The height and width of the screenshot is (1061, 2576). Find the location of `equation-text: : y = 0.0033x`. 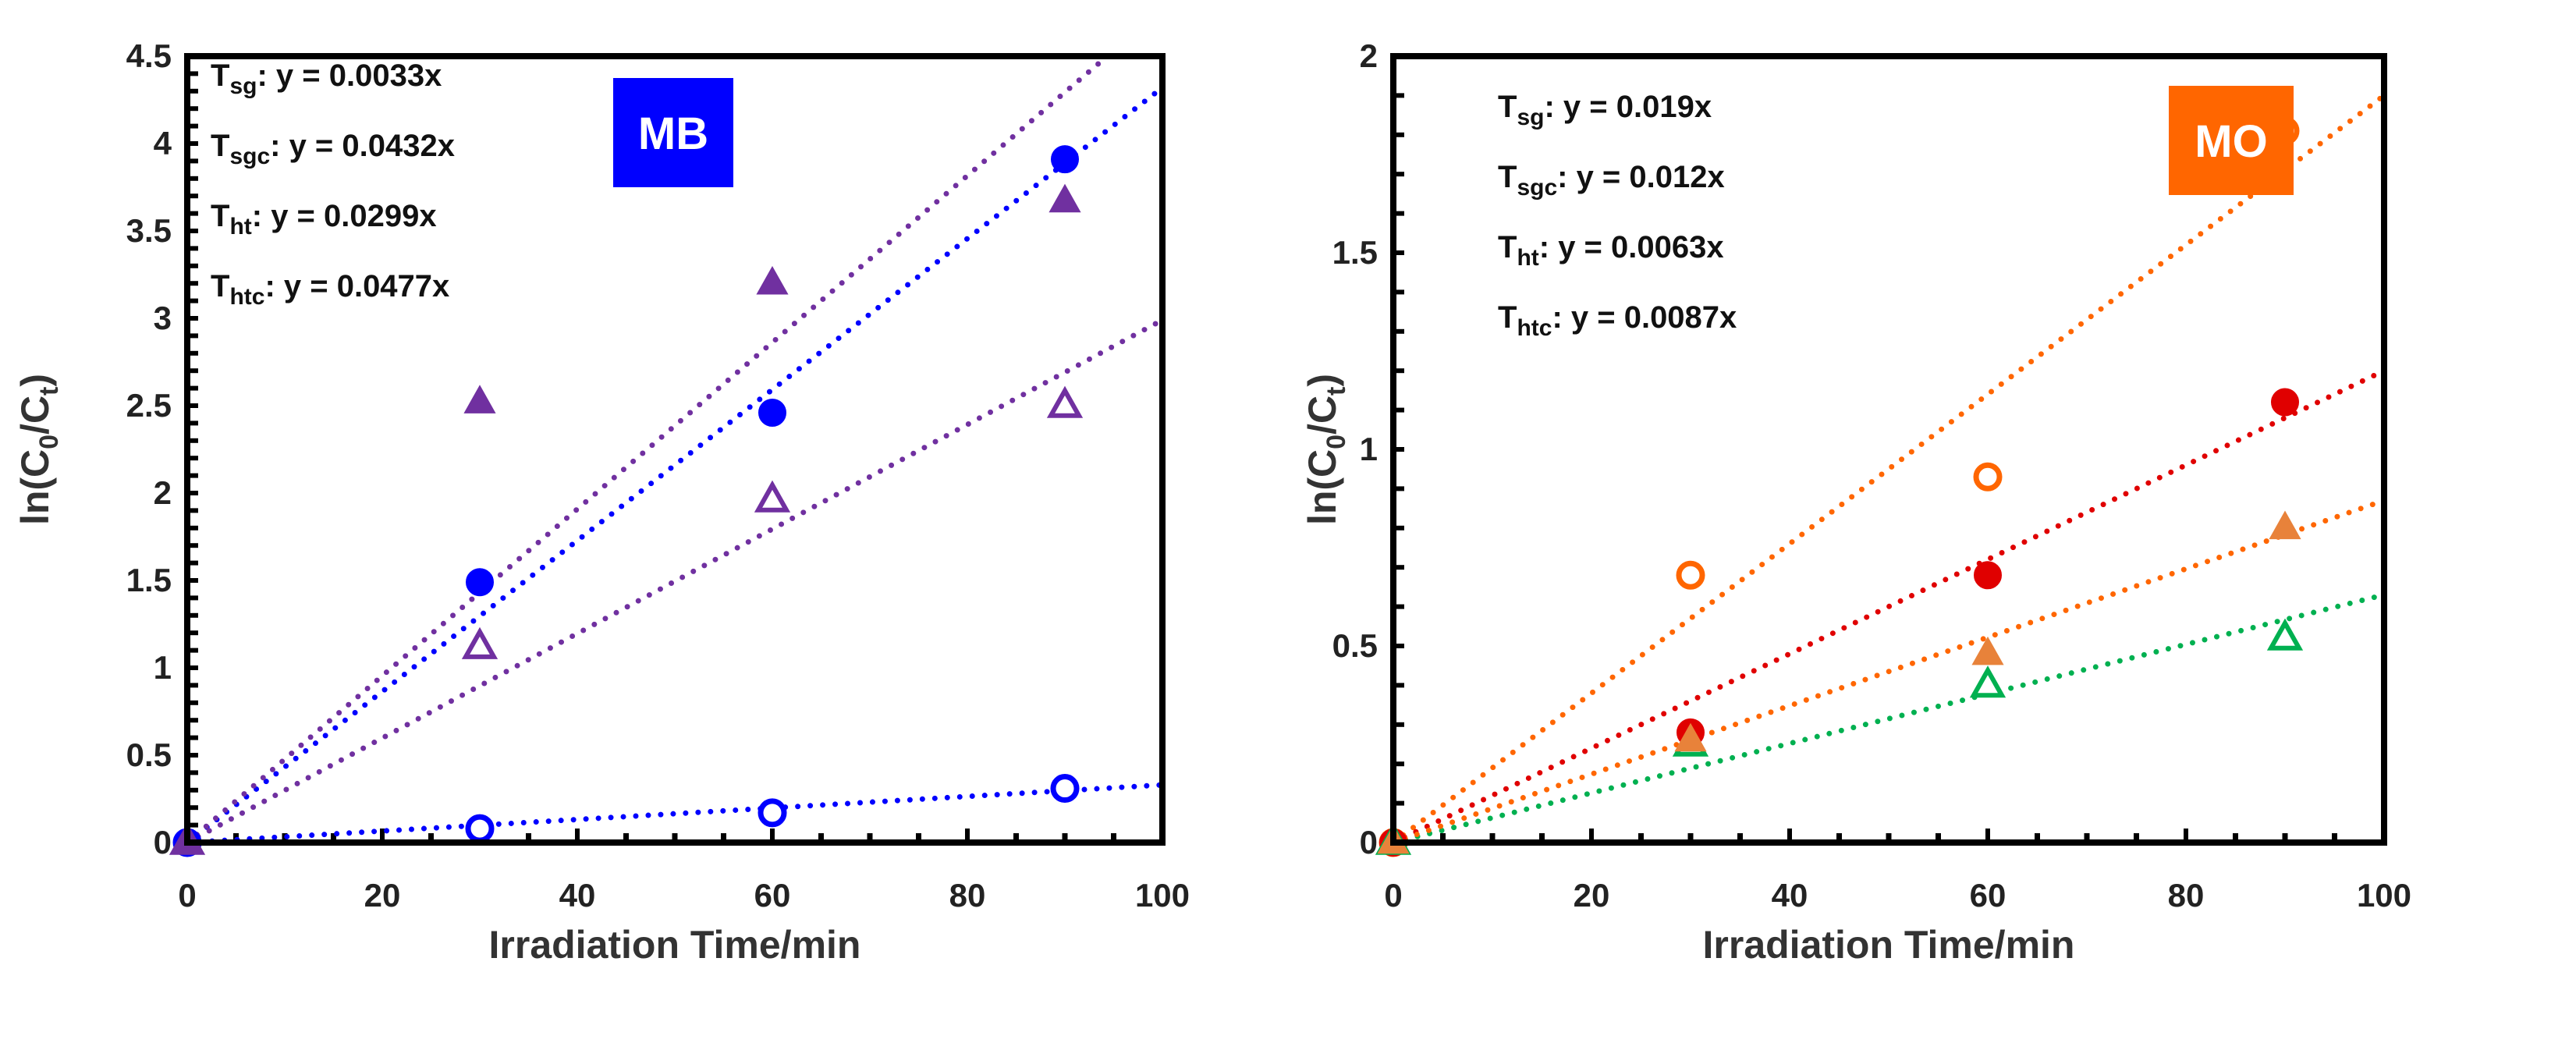

equation-text: : y = 0.0033x is located at coordinates (349, 76).